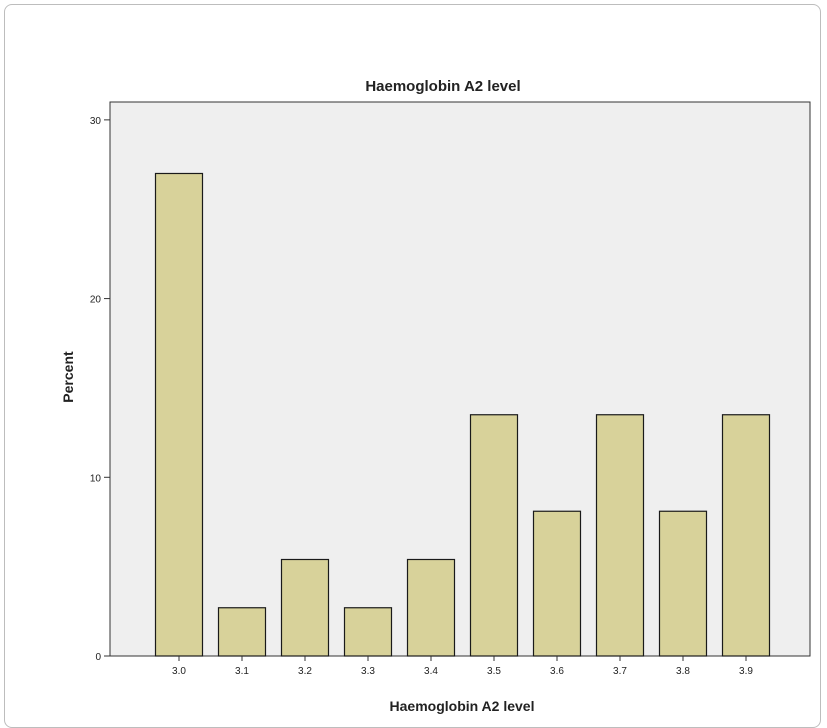  What do you see at coordinates (305, 671) in the screenshot?
I see `x-tick-label: 3.2` at bounding box center [305, 671].